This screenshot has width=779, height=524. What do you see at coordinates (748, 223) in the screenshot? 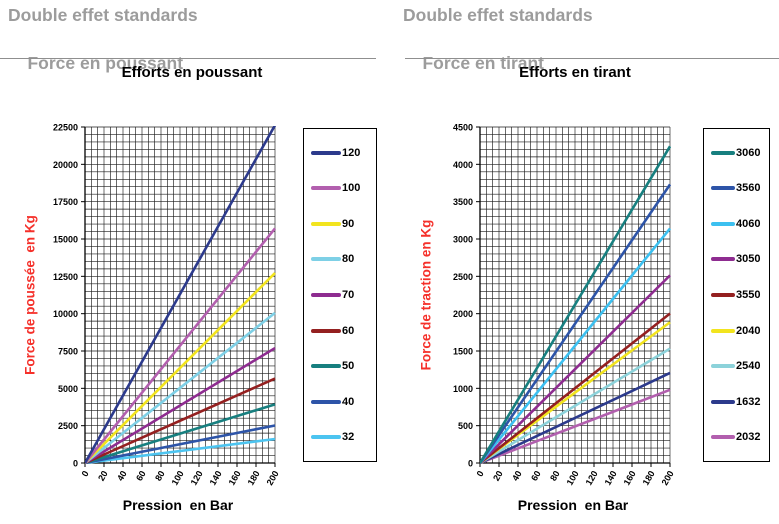
I see `legend-label: 4060` at bounding box center [748, 223].